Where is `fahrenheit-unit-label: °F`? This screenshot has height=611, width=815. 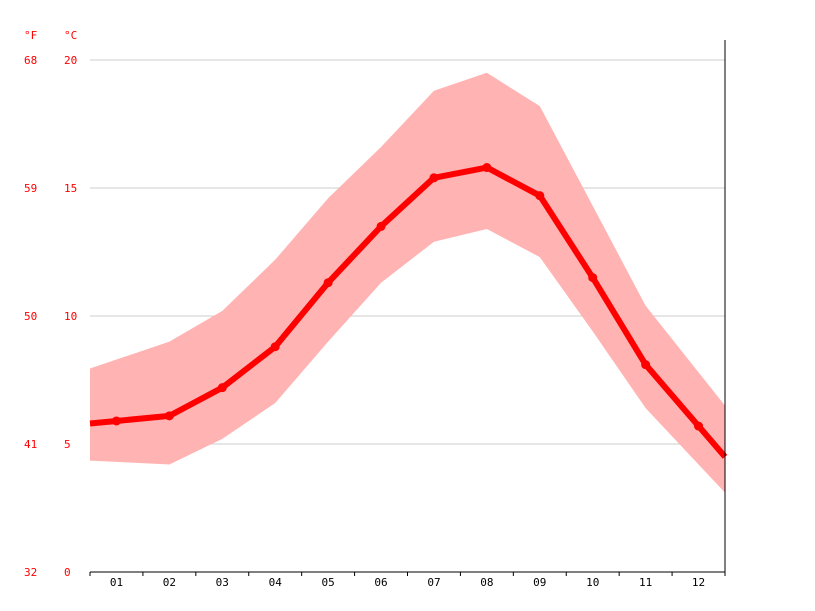
fahrenheit-unit-label: °F is located at coordinates (30, 35).